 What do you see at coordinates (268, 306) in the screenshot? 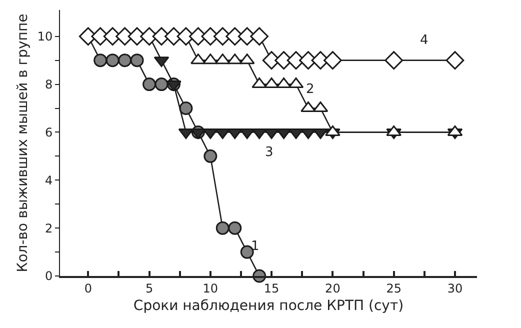
I see `x-axis-title: Сроки наблюдения после КРТП (сут)` at bounding box center [268, 306].